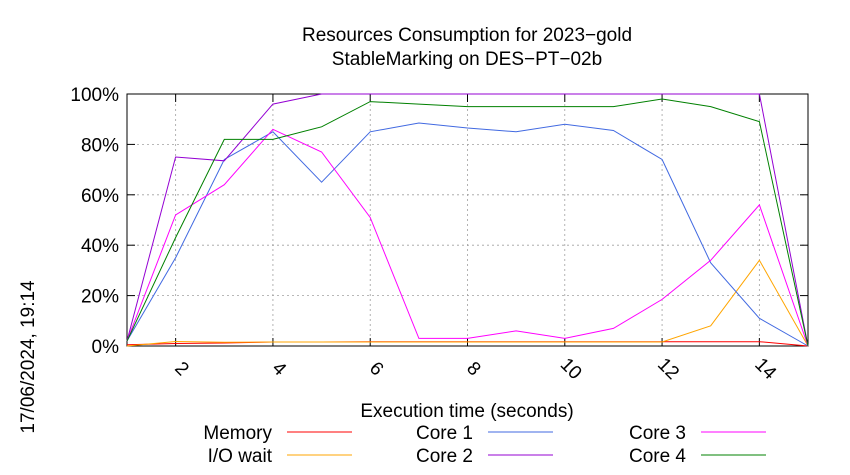  Describe the element at coordinates (100, 297) in the screenshot. I see `y-tick-label: 20%` at that location.